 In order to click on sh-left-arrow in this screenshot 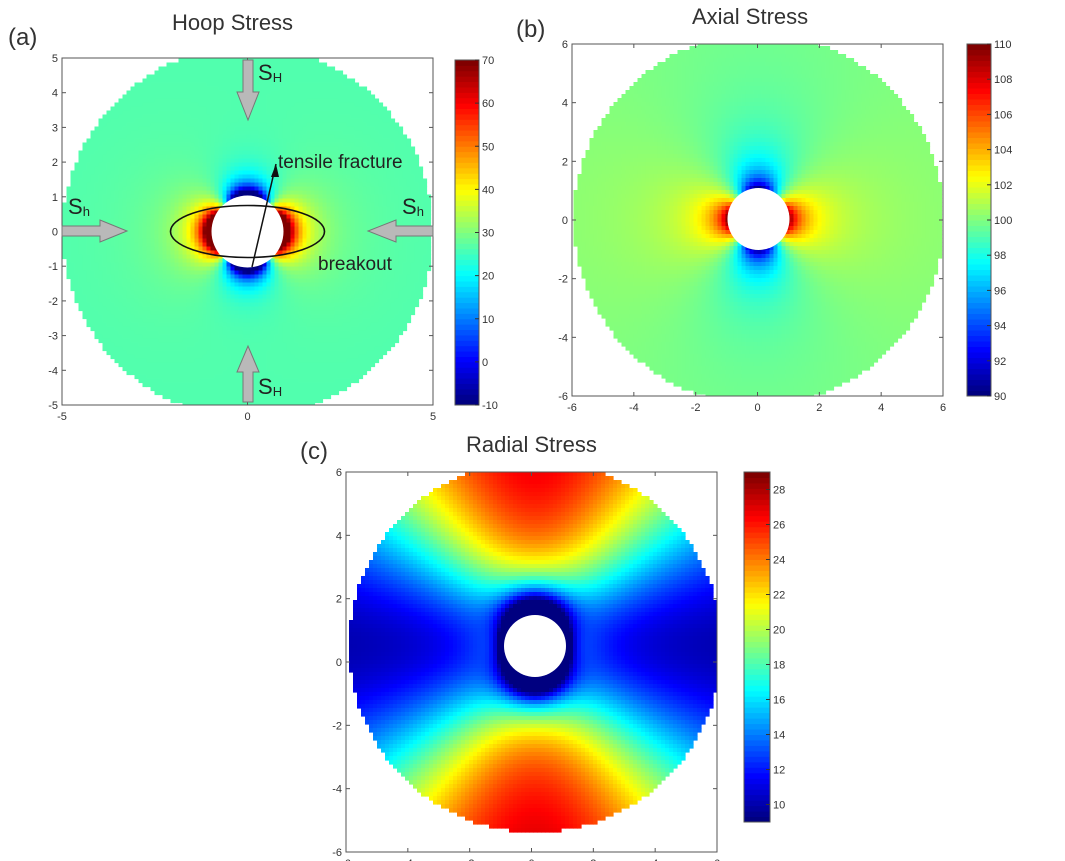, I will do `click(95, 231)`.